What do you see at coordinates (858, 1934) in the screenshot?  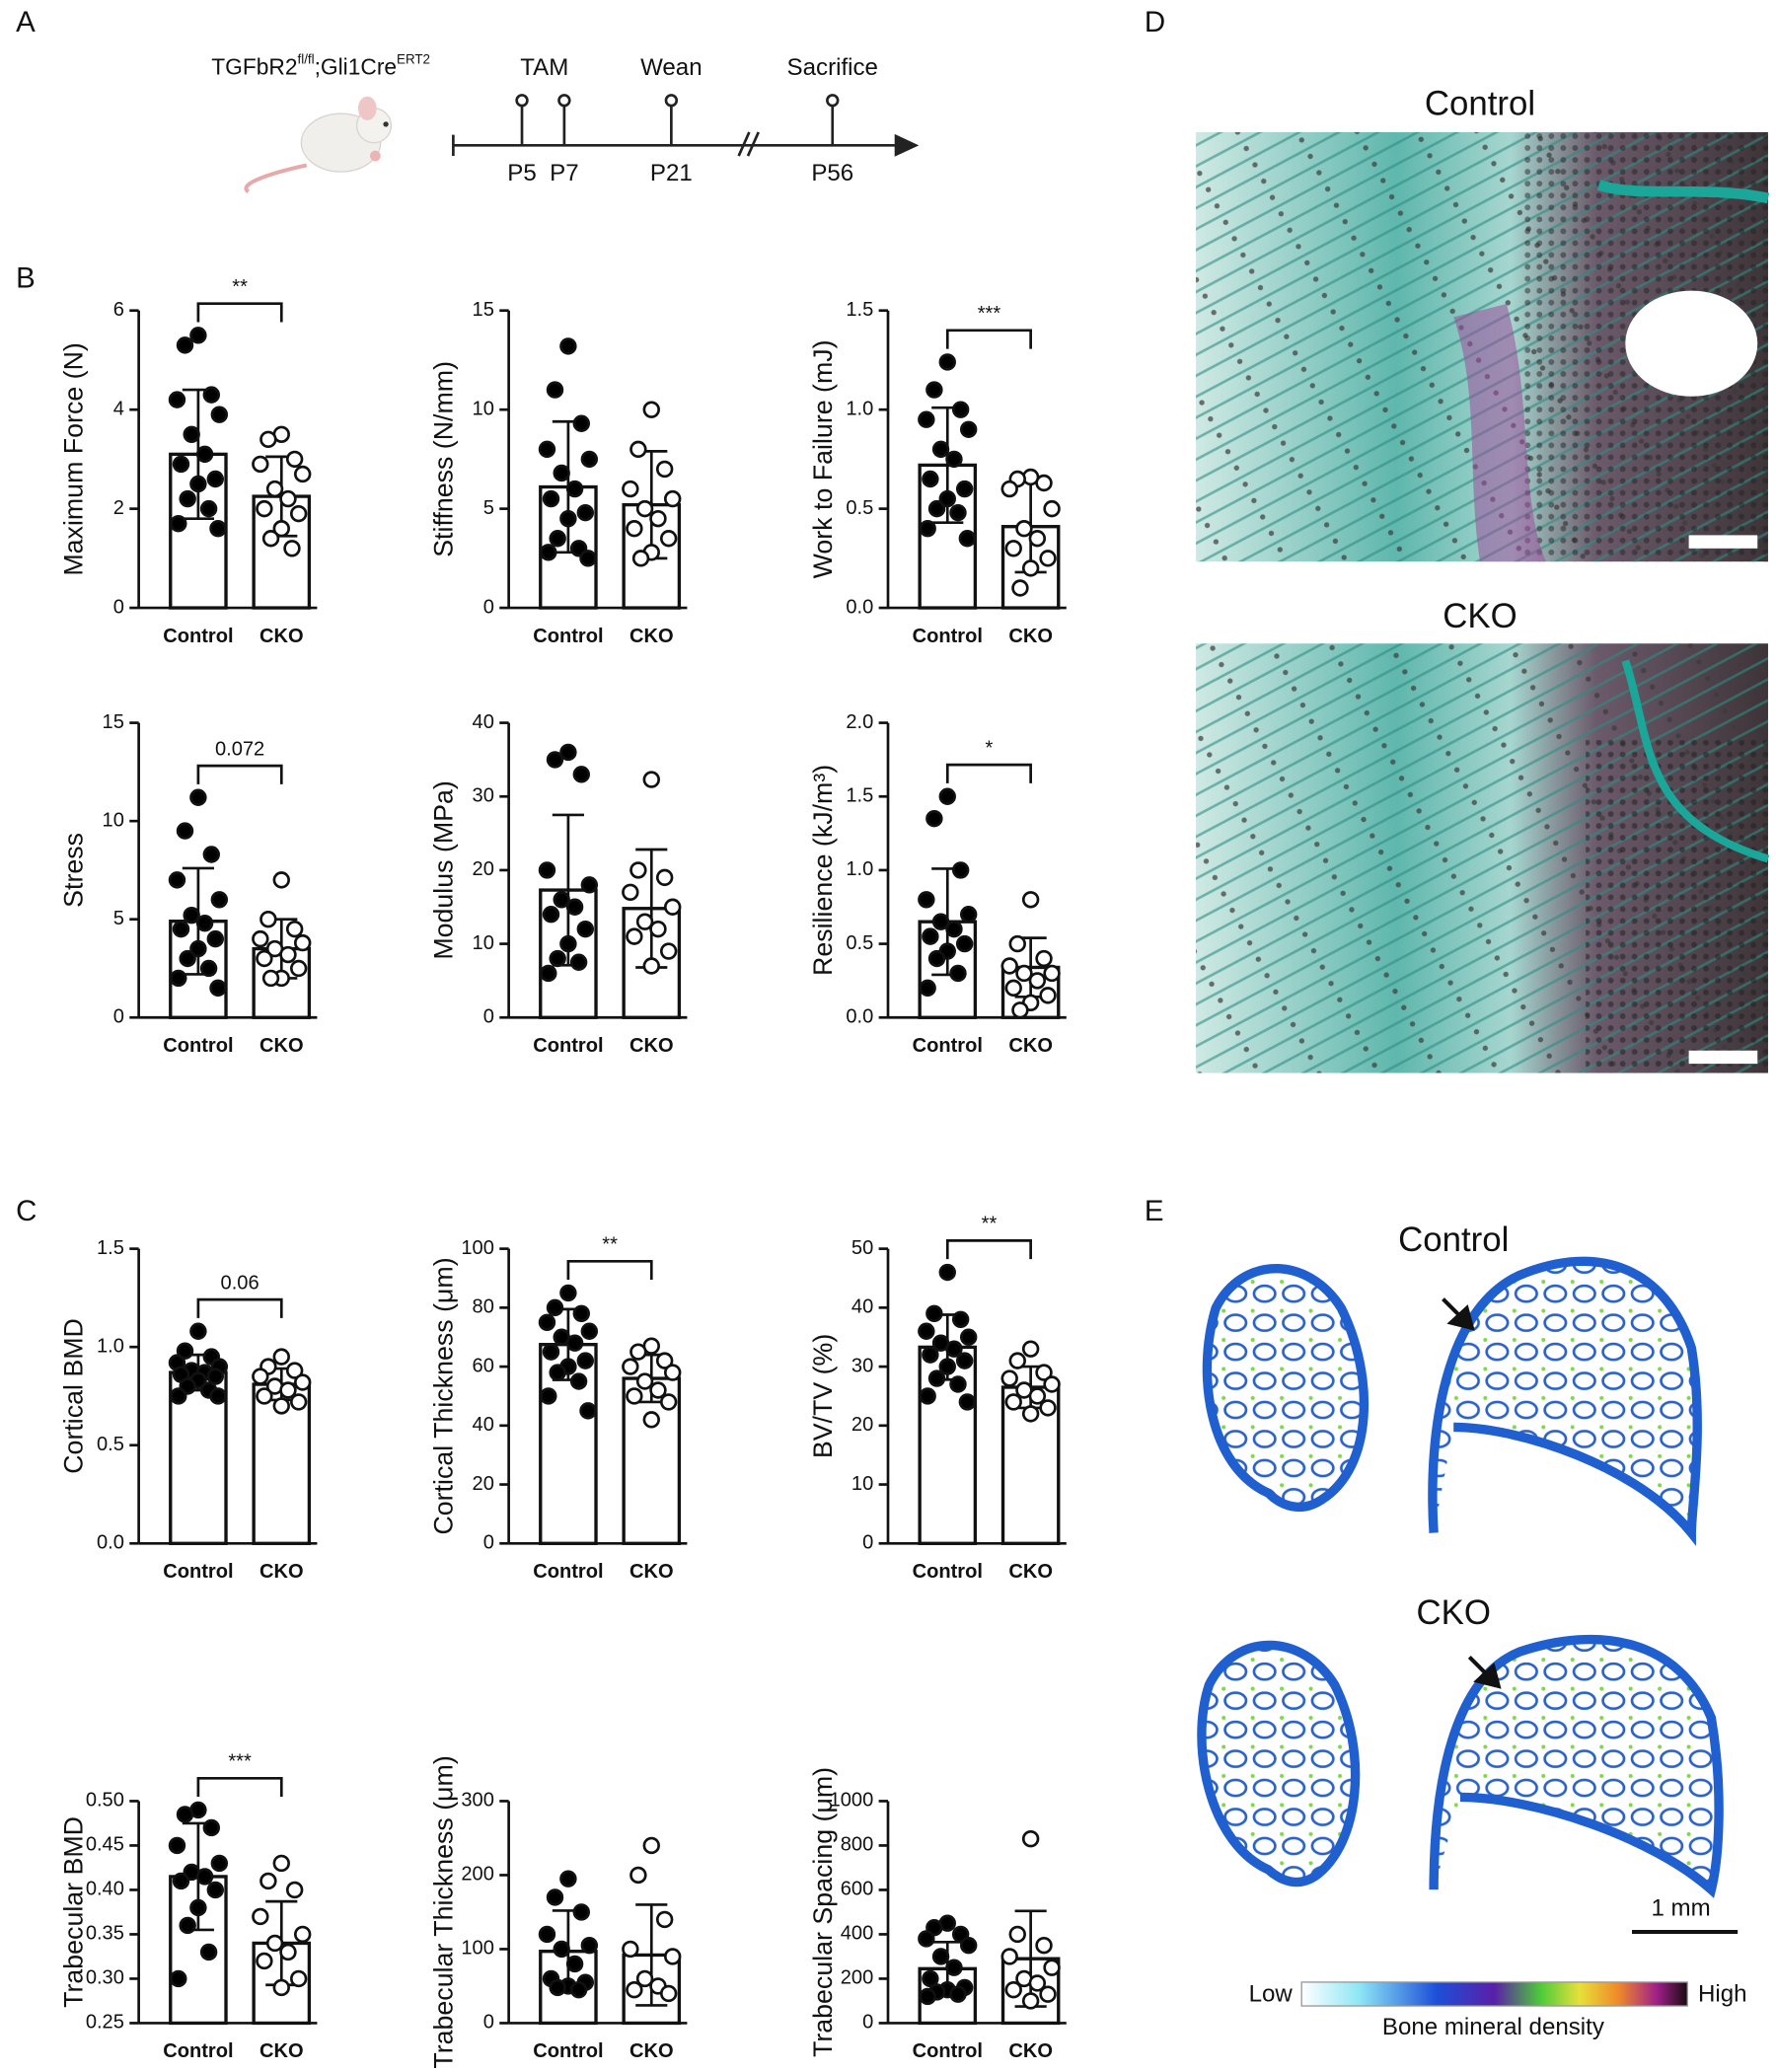 I see `y-tick-label: 400` at bounding box center [858, 1934].